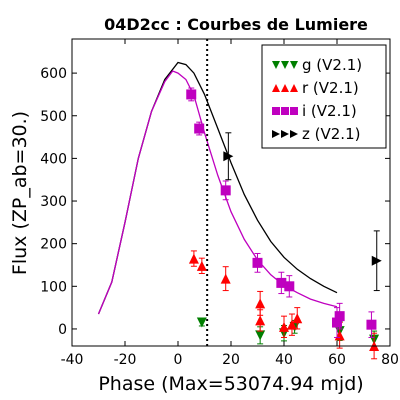 This screenshot has height=400, width=400. Describe the element at coordinates (53, 287) in the screenshot. I see `y-tick-label: 100` at that location.